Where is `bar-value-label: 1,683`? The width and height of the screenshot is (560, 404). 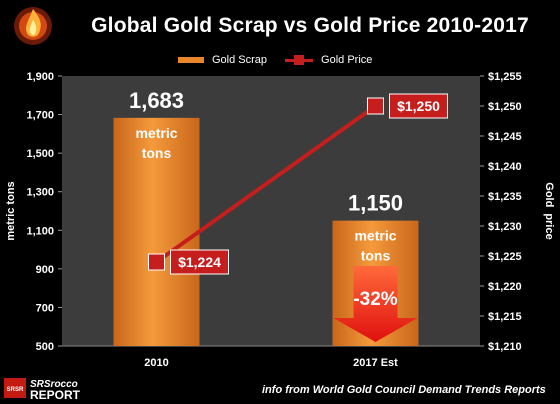 bar-value-label: 1,683 is located at coordinates (156, 100).